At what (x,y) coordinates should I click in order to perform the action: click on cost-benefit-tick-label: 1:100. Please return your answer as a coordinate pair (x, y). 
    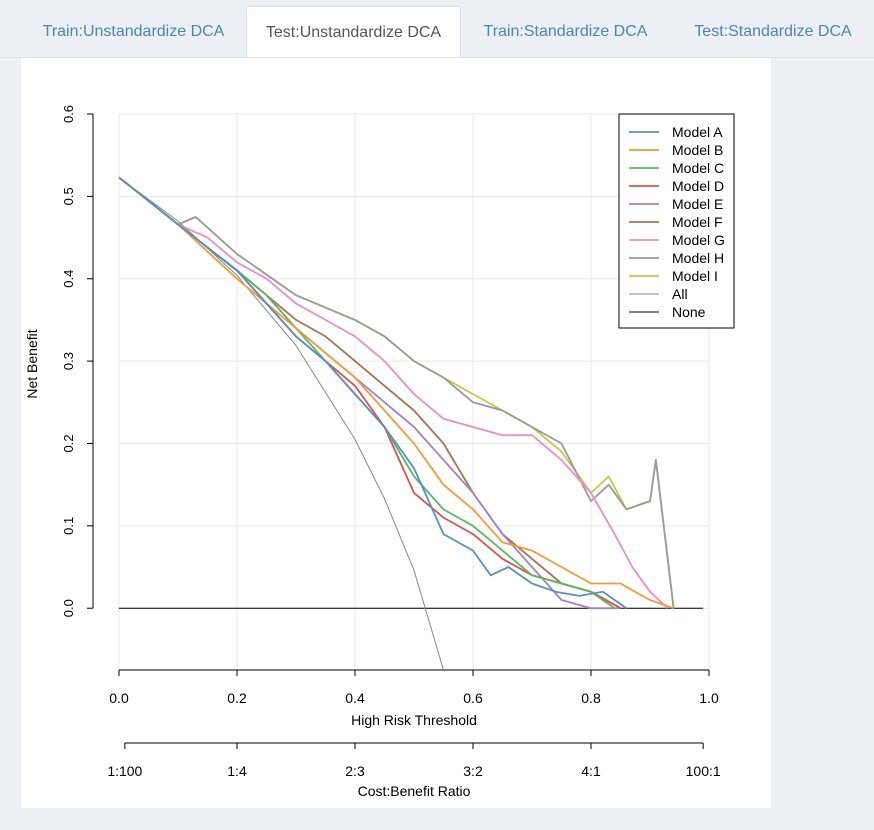
    Looking at the image, I should click on (124, 771).